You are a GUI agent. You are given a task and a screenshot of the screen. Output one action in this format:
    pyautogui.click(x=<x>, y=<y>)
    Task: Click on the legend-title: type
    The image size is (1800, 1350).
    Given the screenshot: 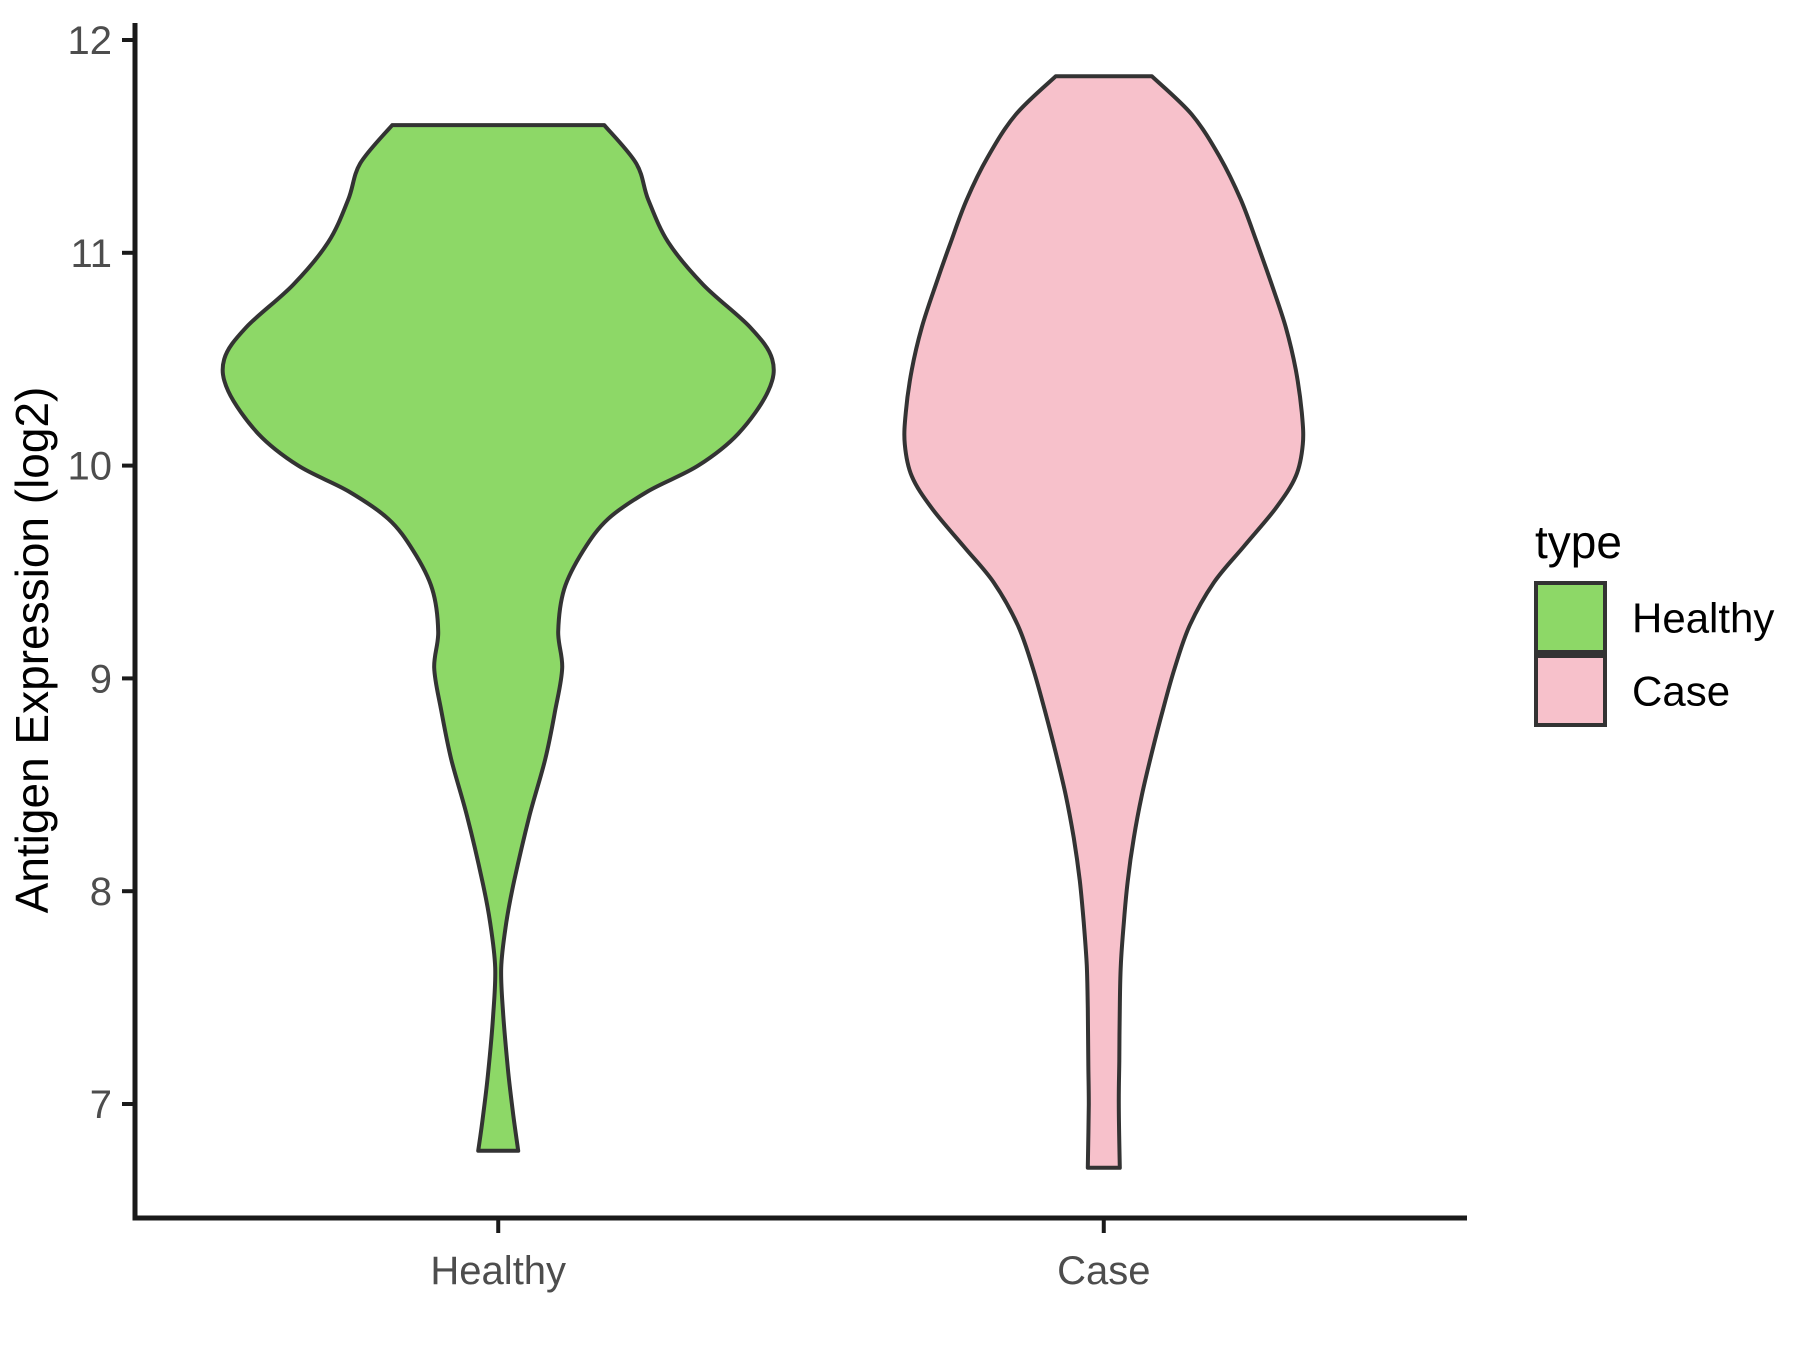 What is the action you would take?
    pyautogui.click(x=1578, y=542)
    